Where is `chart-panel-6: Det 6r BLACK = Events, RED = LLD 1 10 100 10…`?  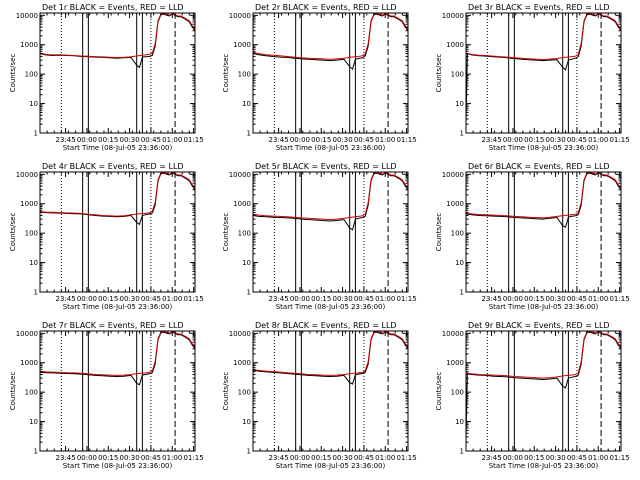 chart-panel-6: Det 6r BLACK = Events, RED = LLD 1 10 100 10… is located at coordinates (532, 236).